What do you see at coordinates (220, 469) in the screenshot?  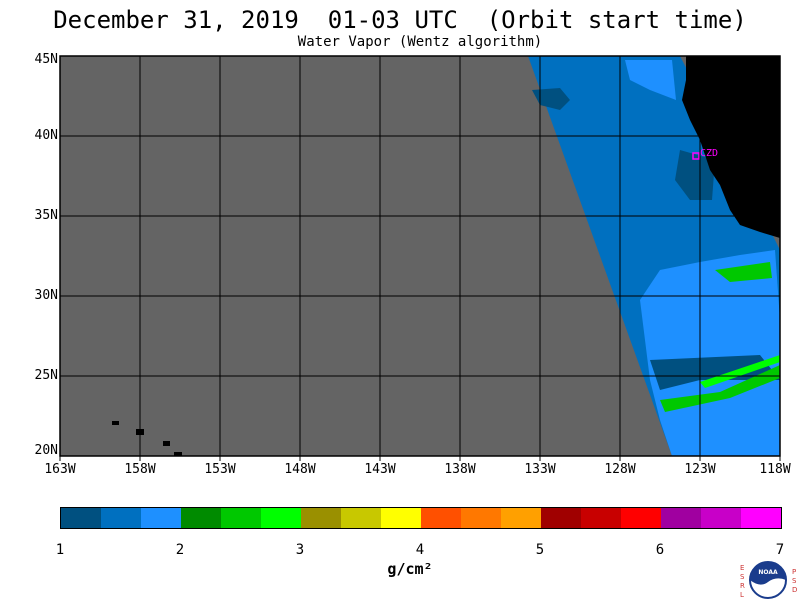 I see `lon-label-153w: 153W` at bounding box center [220, 469].